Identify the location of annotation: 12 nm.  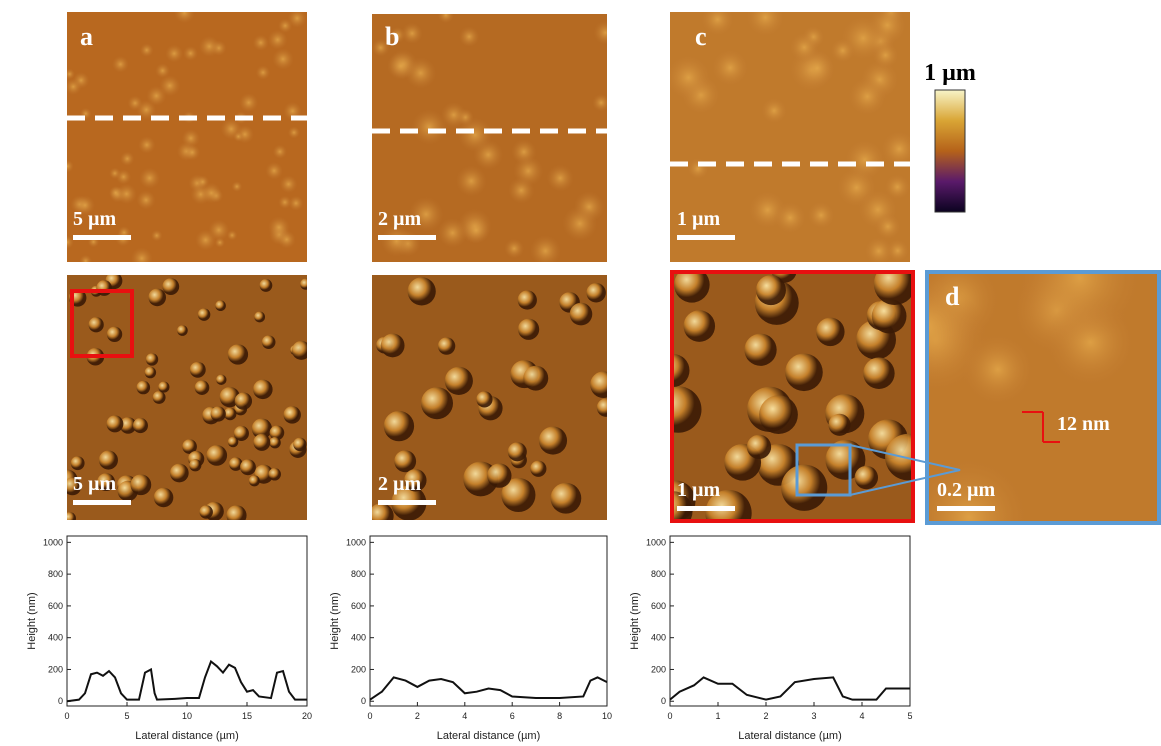
(1083, 424).